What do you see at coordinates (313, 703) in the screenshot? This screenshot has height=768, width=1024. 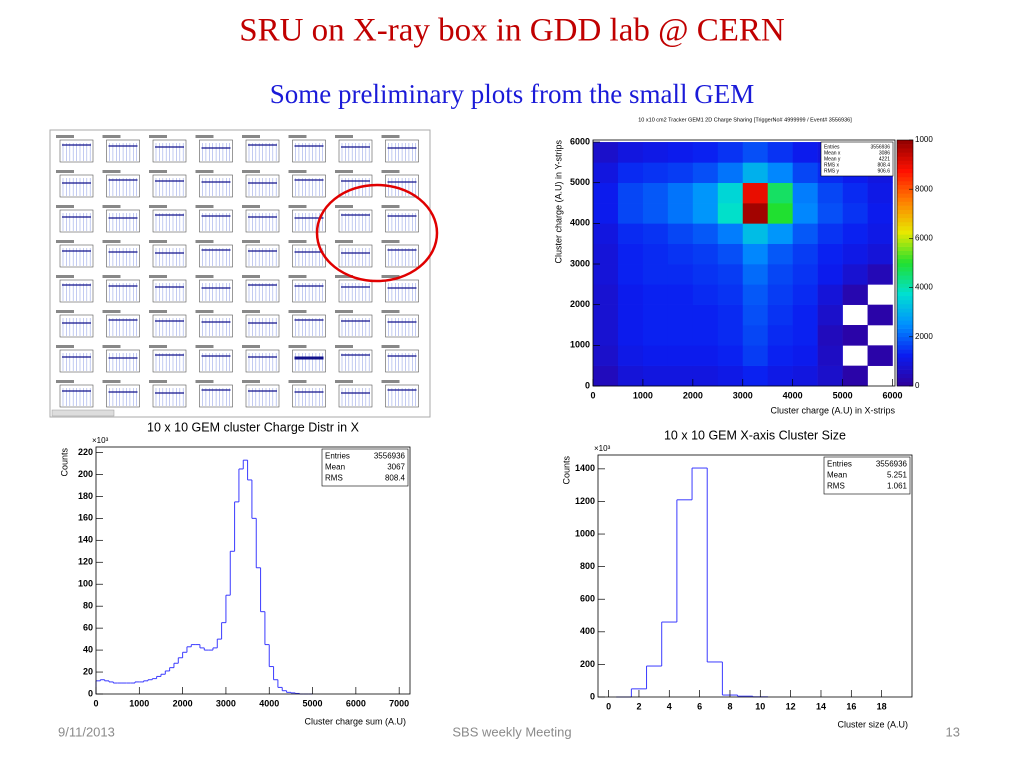 I see `x-tick-label: 5000` at bounding box center [313, 703].